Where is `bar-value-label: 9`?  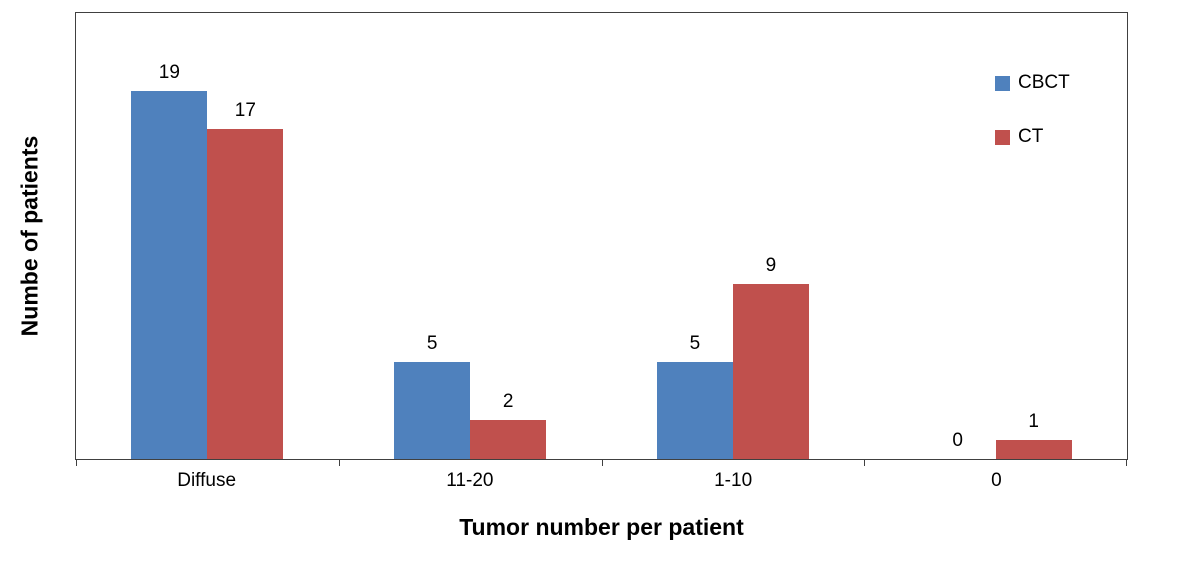
bar-value-label: 9 is located at coordinates (771, 266).